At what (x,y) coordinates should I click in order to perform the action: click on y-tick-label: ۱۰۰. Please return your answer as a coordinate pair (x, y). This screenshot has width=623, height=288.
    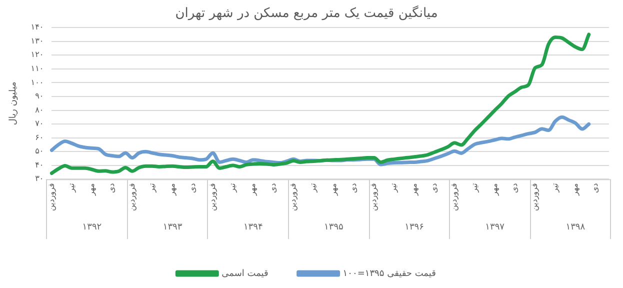
    Looking at the image, I should click on (37, 82).